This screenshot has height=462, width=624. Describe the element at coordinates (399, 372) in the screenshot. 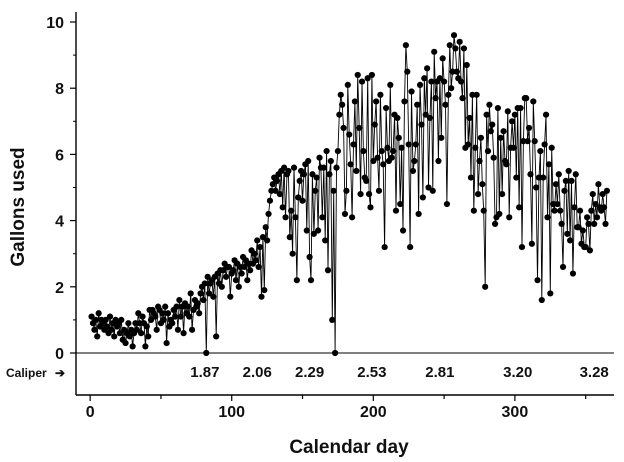

I see `caliper-values: 1.87 2.06 2.29 2.53 2.81 3.20 3.28` at that location.